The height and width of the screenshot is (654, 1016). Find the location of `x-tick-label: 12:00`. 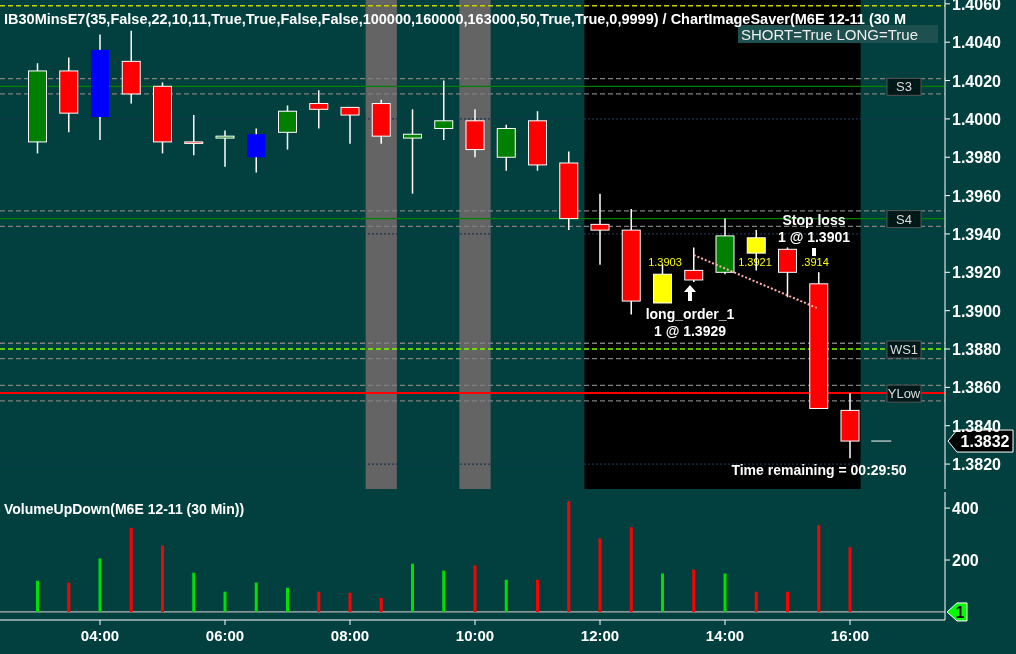

x-tick-label: 12:00 is located at coordinates (600, 635).